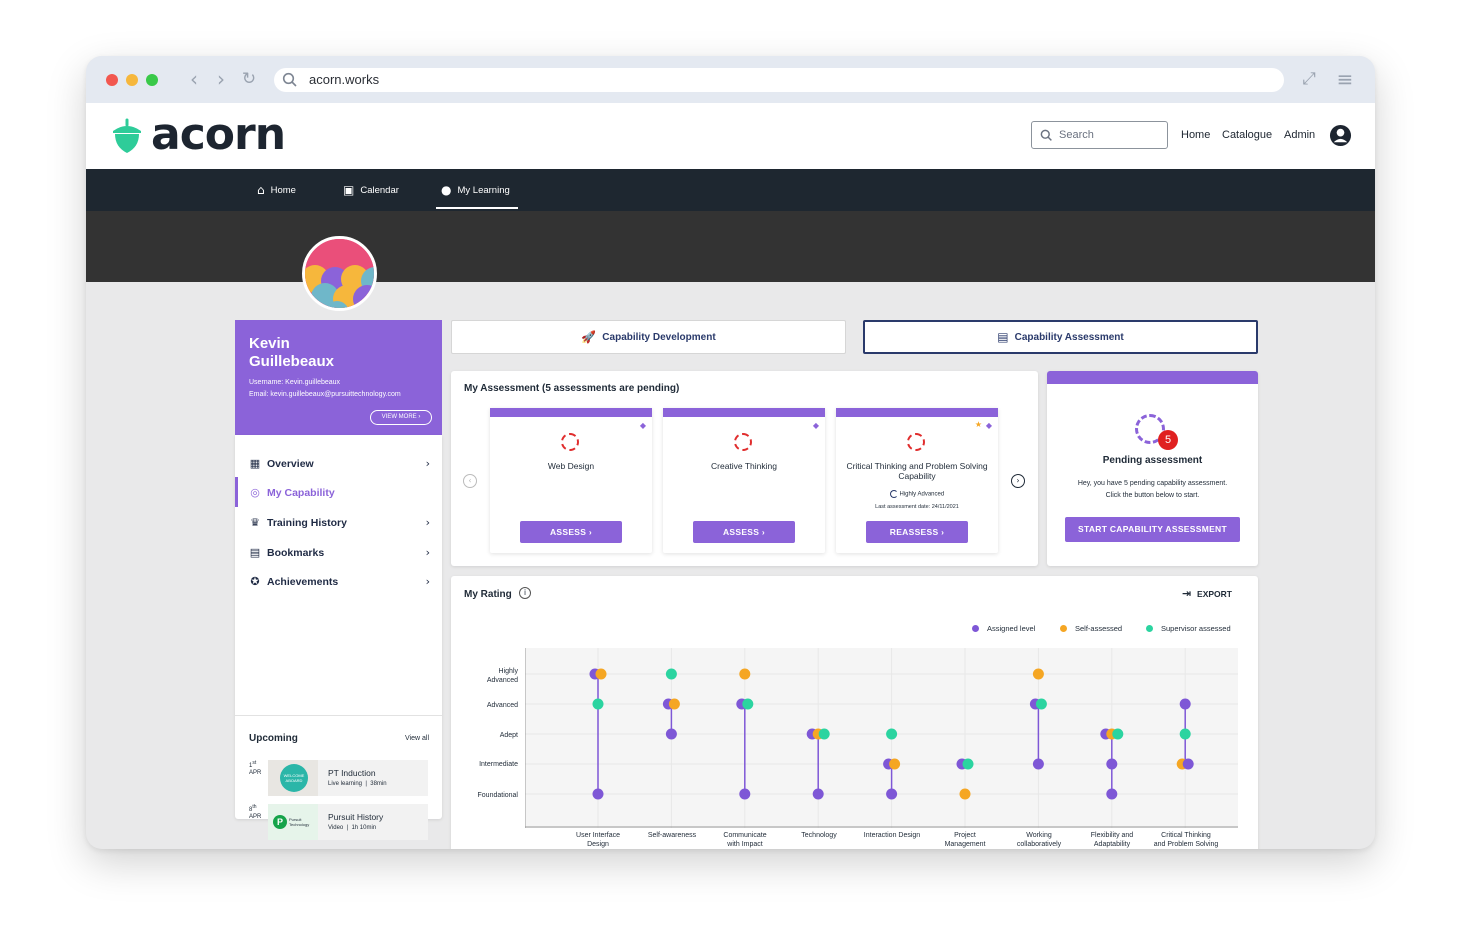 The width and height of the screenshot is (1461, 938). Describe the element at coordinates (254, 807) in the screenshot. I see `event-day-suffix: th` at that location.